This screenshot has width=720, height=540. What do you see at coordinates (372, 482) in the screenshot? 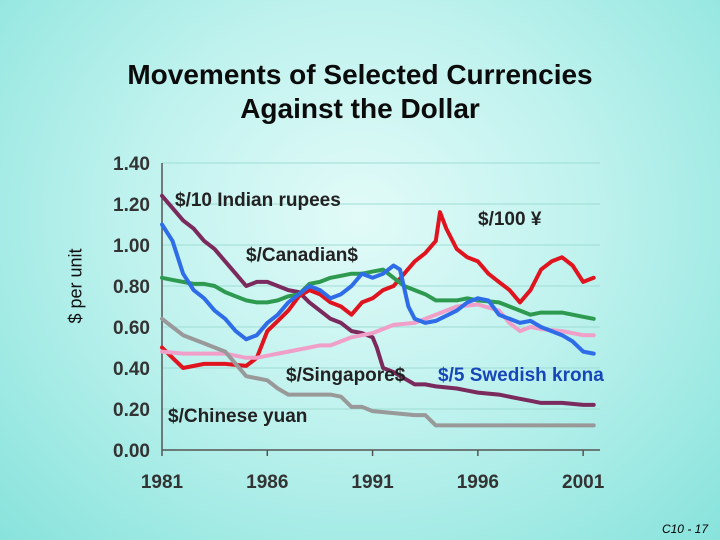
I see `x-tick-label: 1991` at bounding box center [372, 482].